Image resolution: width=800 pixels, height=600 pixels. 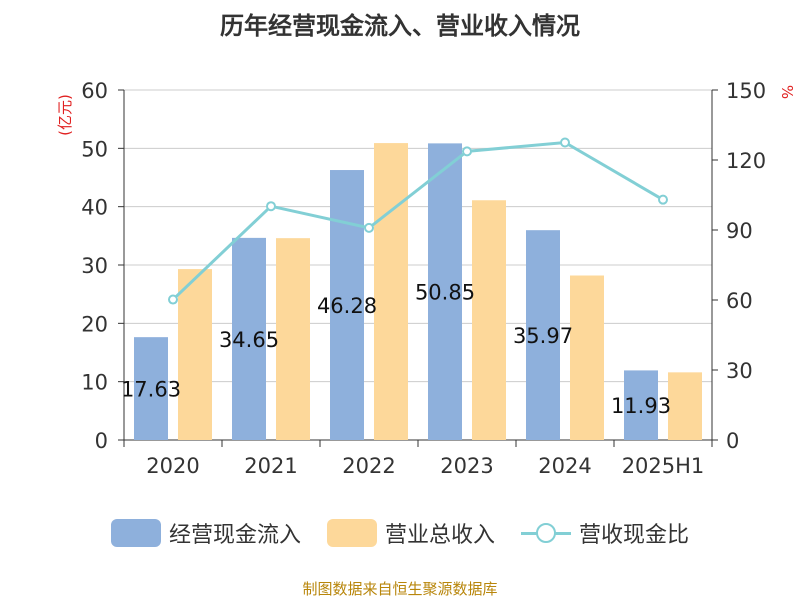 I want to click on x-axis-tick-label: 2022, so click(x=368, y=466).